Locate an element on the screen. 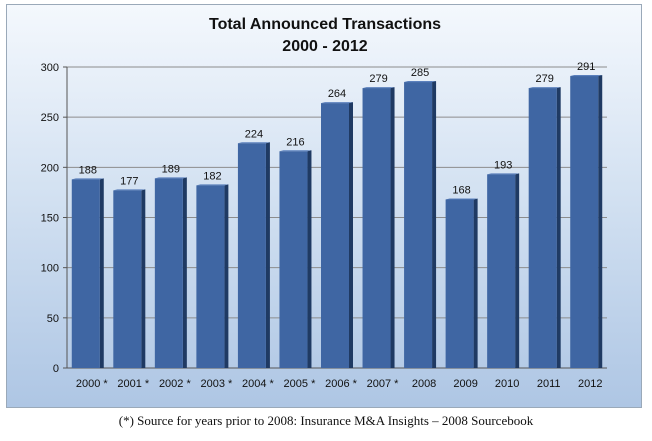 The width and height of the screenshot is (652, 441). y-tick-label: 0 is located at coordinates (56, 369).